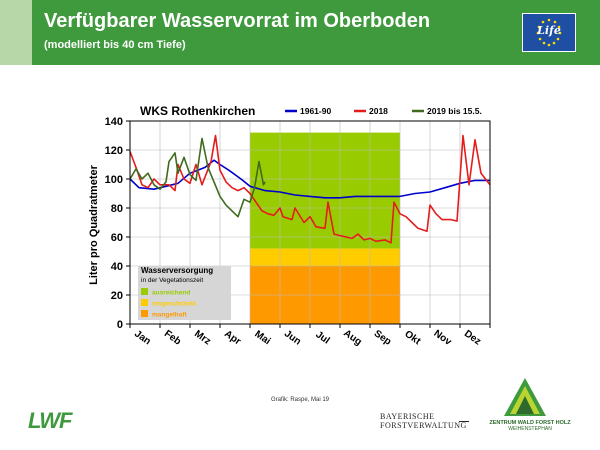 The image size is (600, 450). I want to click on x-tick-label: Jun, so click(292, 337).